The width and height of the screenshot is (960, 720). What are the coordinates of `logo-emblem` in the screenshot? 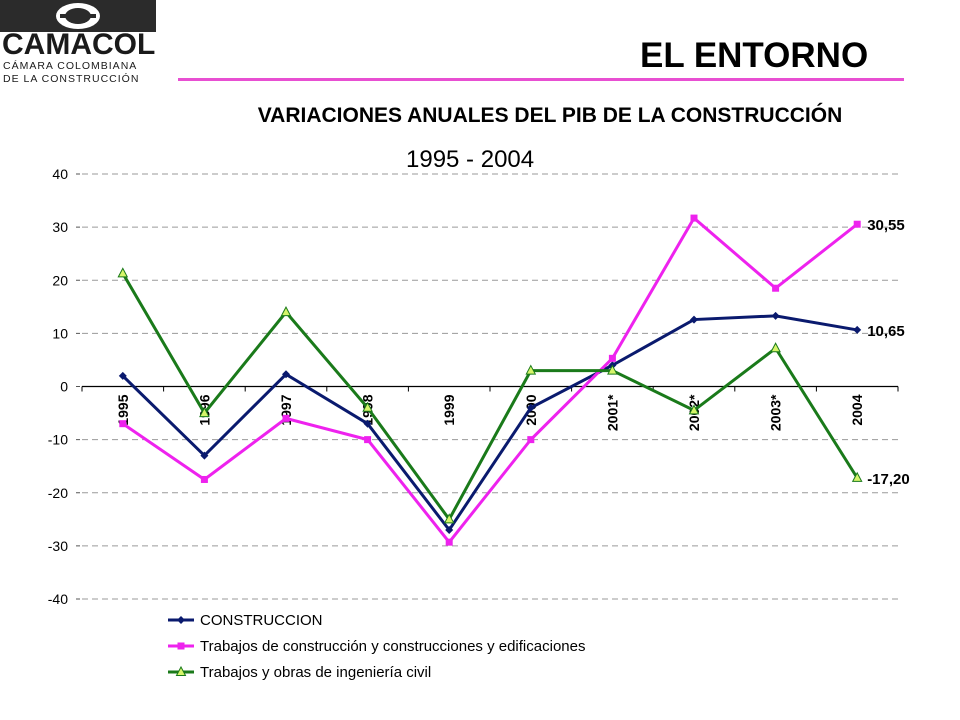 It's located at (78, 16).